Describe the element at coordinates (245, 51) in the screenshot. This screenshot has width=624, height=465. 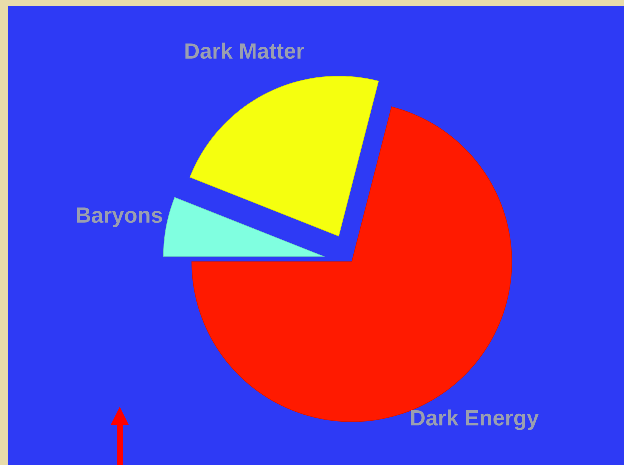
I see `slice-label: Dark Matter` at that location.